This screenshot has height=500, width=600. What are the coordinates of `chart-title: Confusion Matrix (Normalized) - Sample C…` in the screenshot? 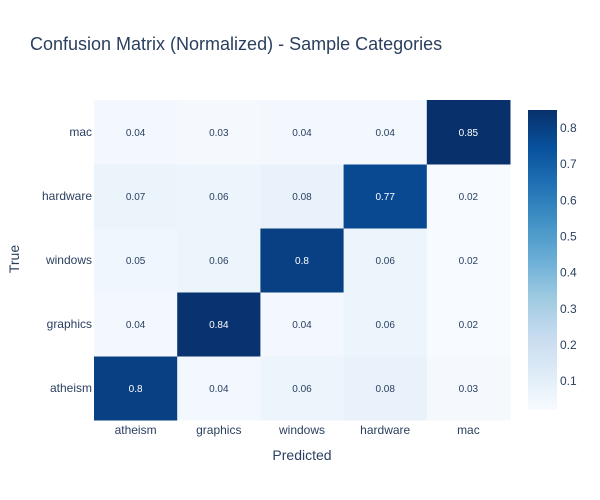 It's located at (236, 44).